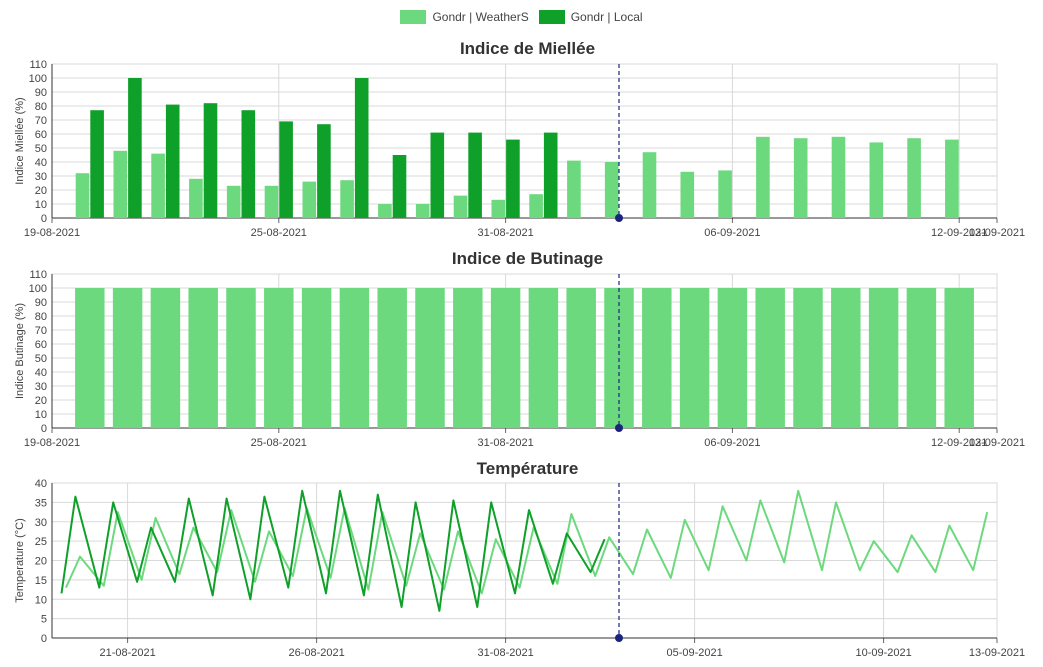  What do you see at coordinates (20, 140) in the screenshot?
I see `y-axis-title: Indice Miellée (%)` at bounding box center [20, 140].